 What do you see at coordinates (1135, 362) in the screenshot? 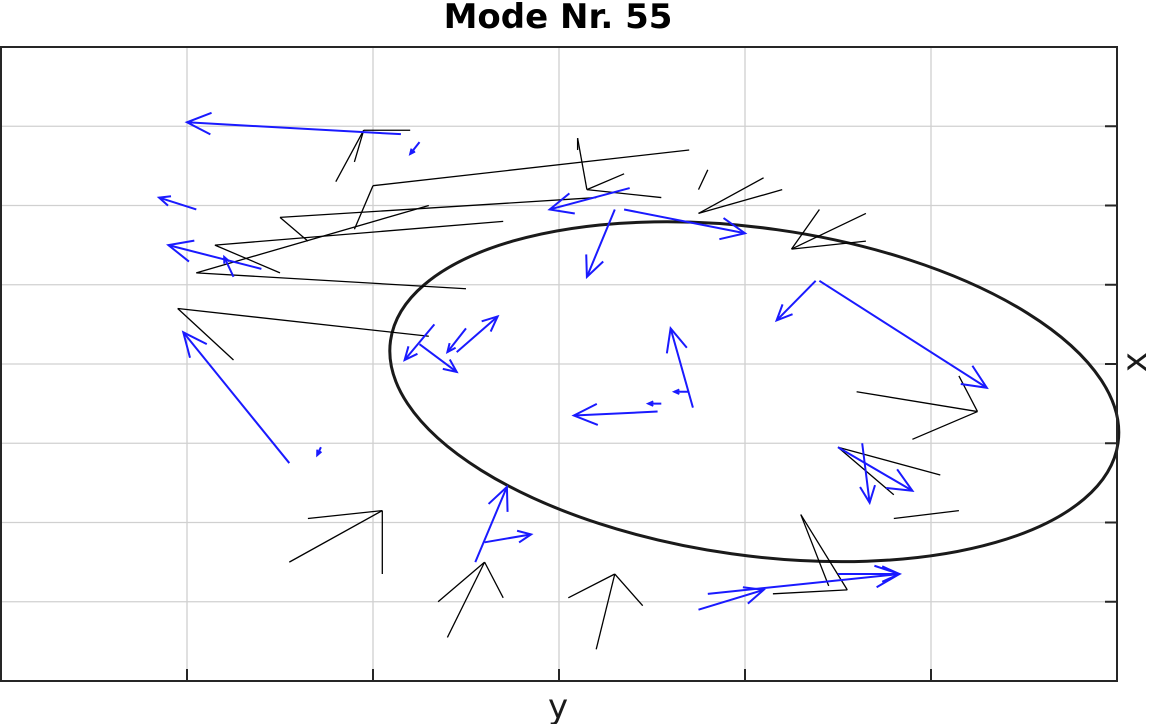
I see `y-axis-label: x` at bounding box center [1135, 362].